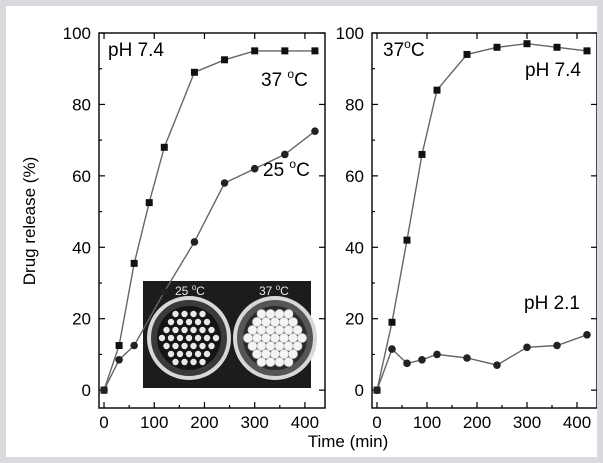  Describe the element at coordinates (81, 104) in the screenshot. I see `y-tick-label: 80` at that location.